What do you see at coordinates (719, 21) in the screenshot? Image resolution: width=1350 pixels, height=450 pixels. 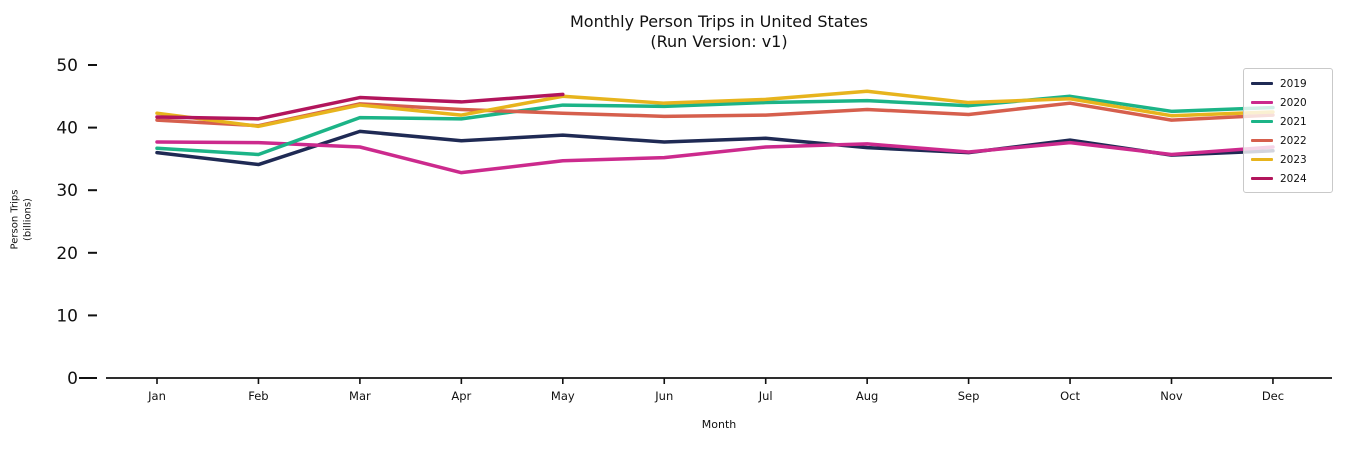 I see `chart-title-line1: Monthly Person Trips in United States` at bounding box center [719, 21].